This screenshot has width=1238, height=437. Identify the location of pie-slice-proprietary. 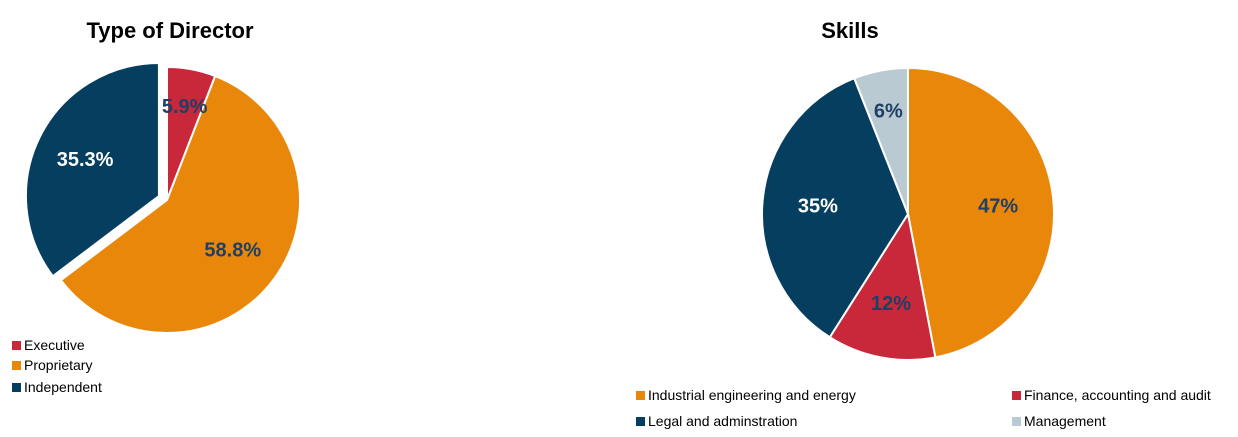
(180, 204).